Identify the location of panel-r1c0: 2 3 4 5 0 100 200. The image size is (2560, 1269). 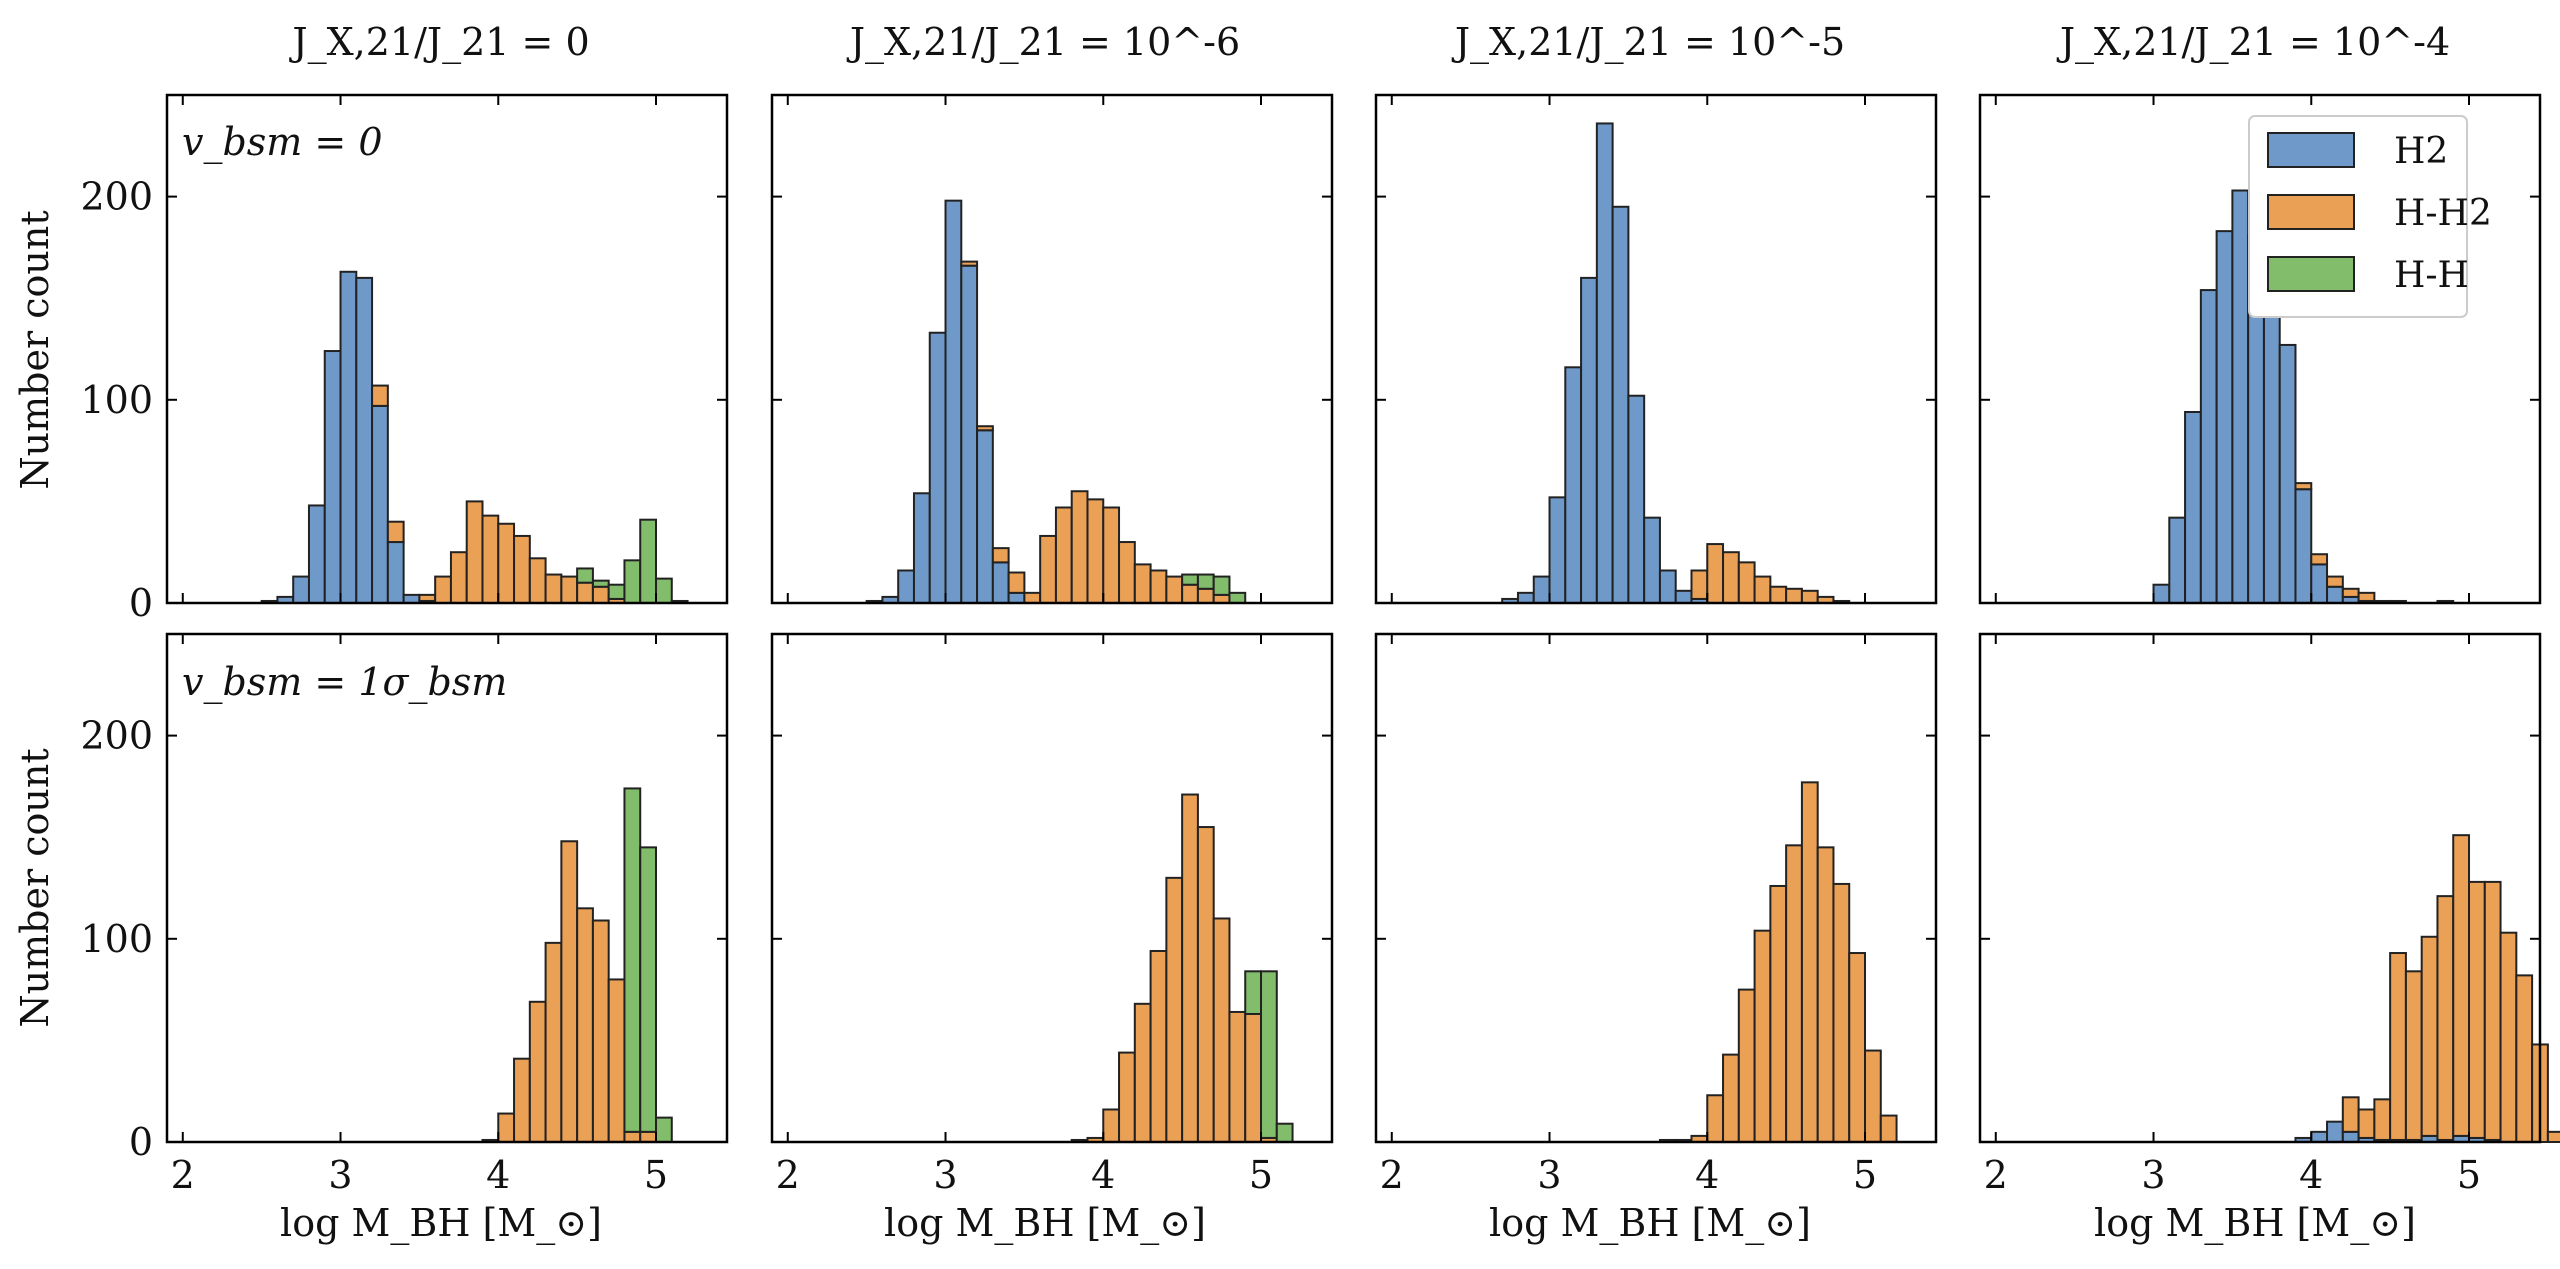
(404, 914).